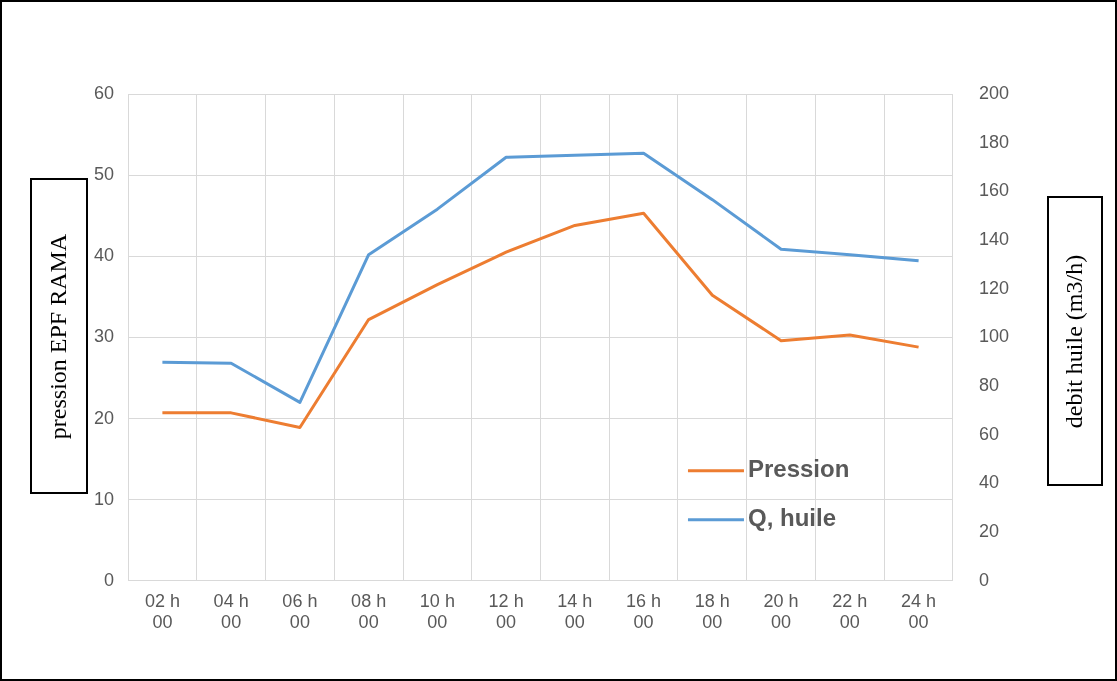 Image resolution: width=1117 pixels, height=681 pixels. I want to click on x-tick-label: 24 h 00, so click(919, 611).